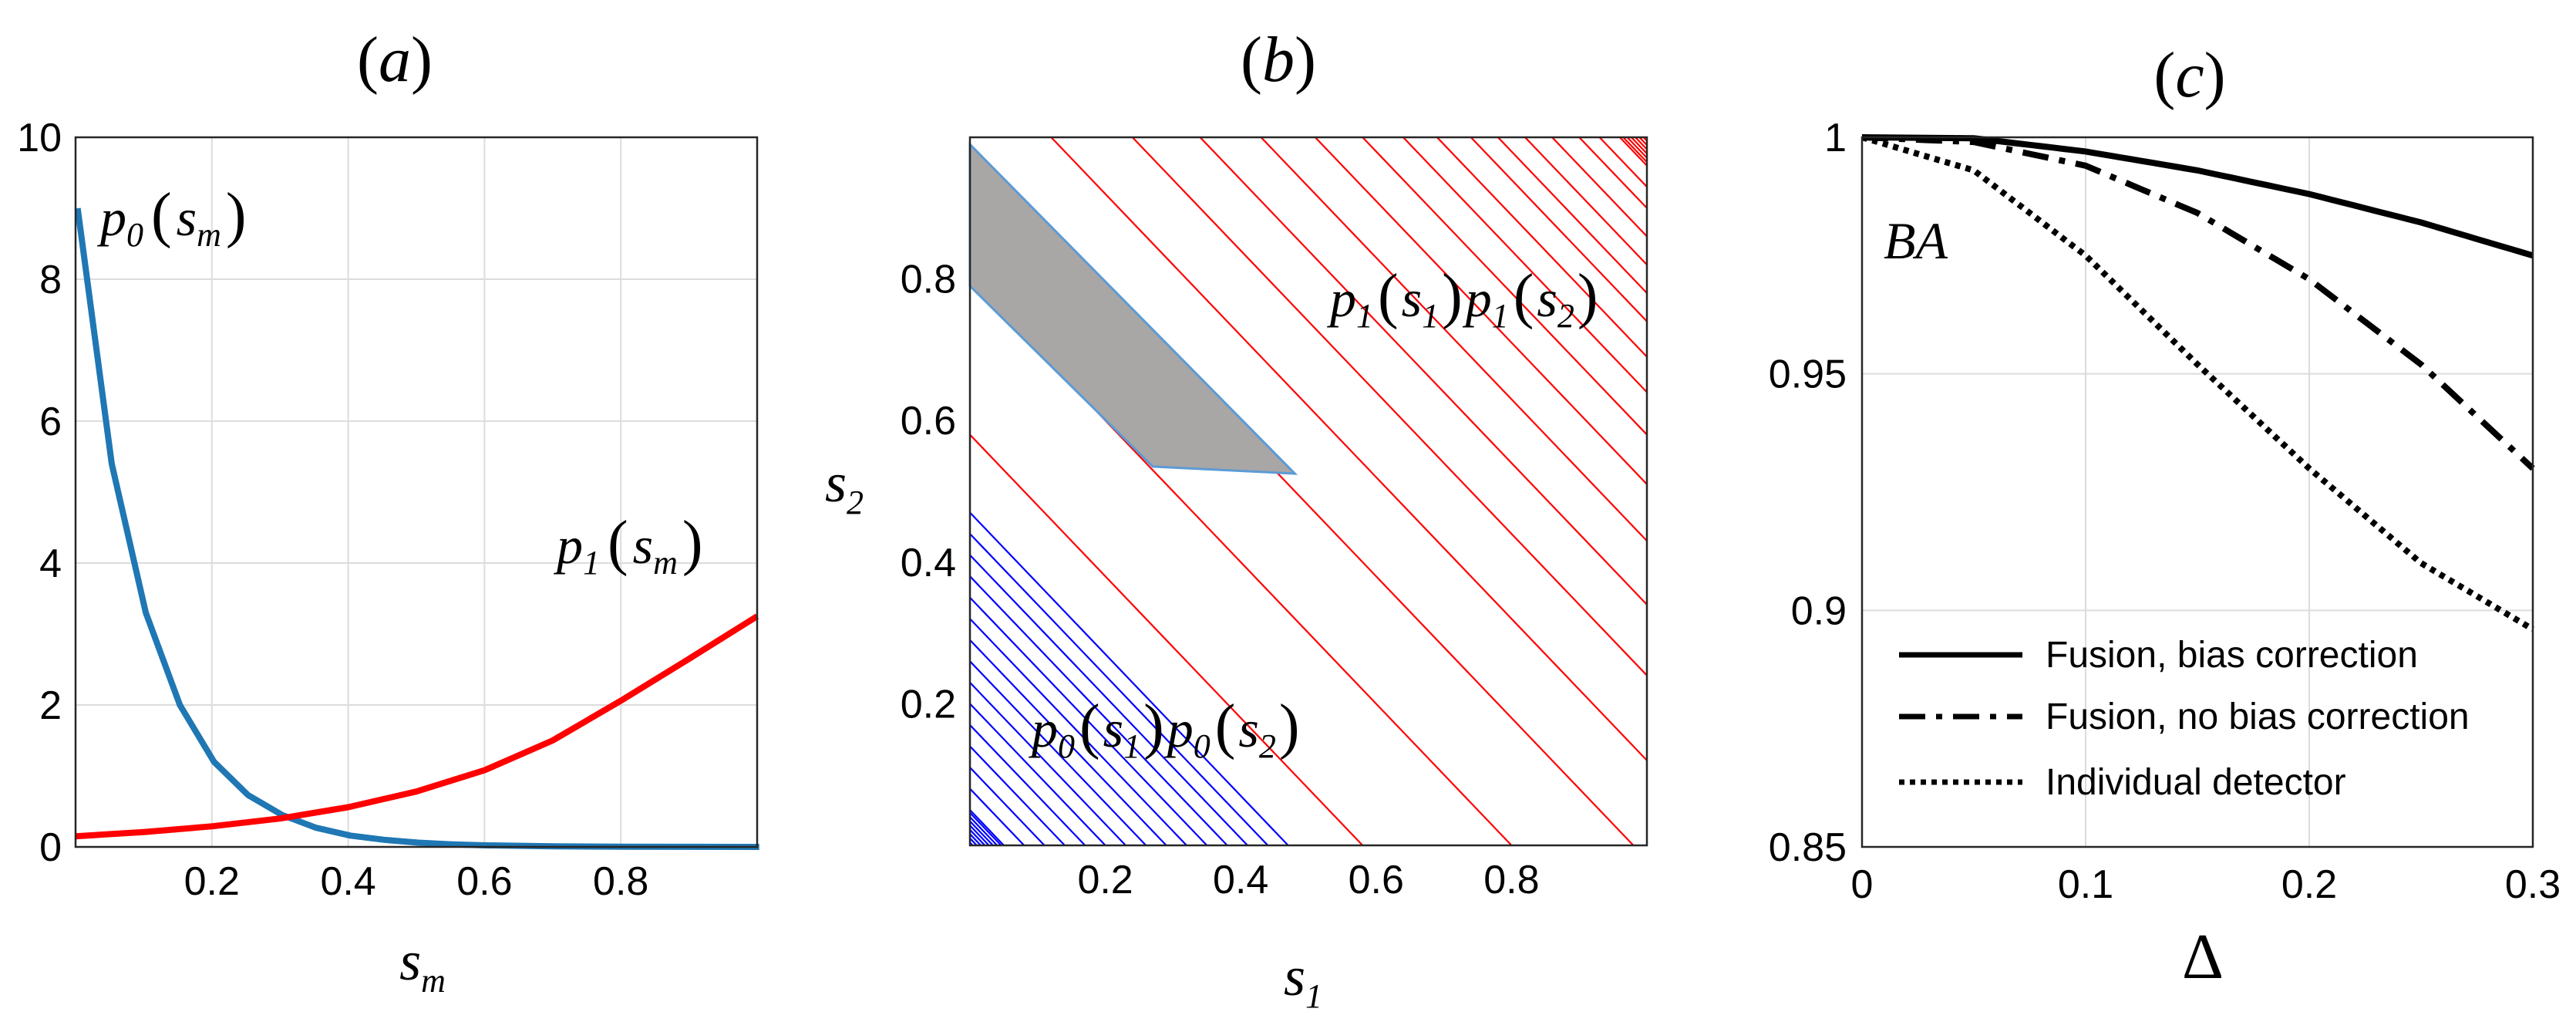 This screenshot has width=2576, height=1022. I want to click on legend-label: Individual detector, so click(2196, 782).